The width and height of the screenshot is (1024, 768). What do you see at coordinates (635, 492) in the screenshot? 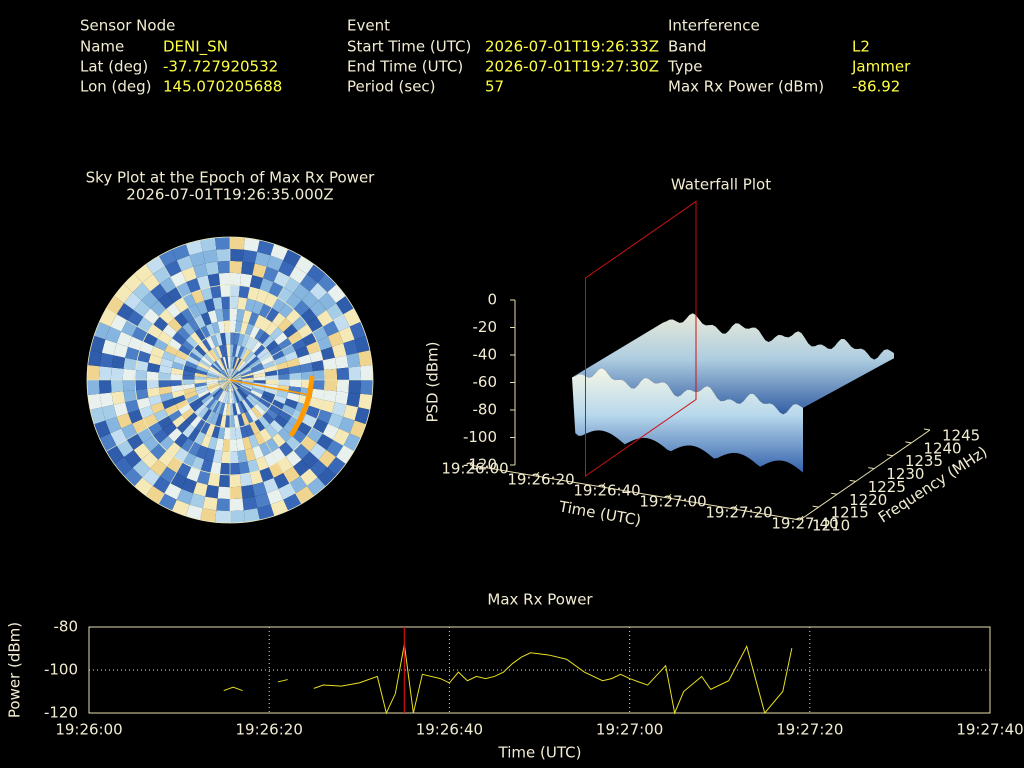
I see `time-axis` at bounding box center [635, 492].